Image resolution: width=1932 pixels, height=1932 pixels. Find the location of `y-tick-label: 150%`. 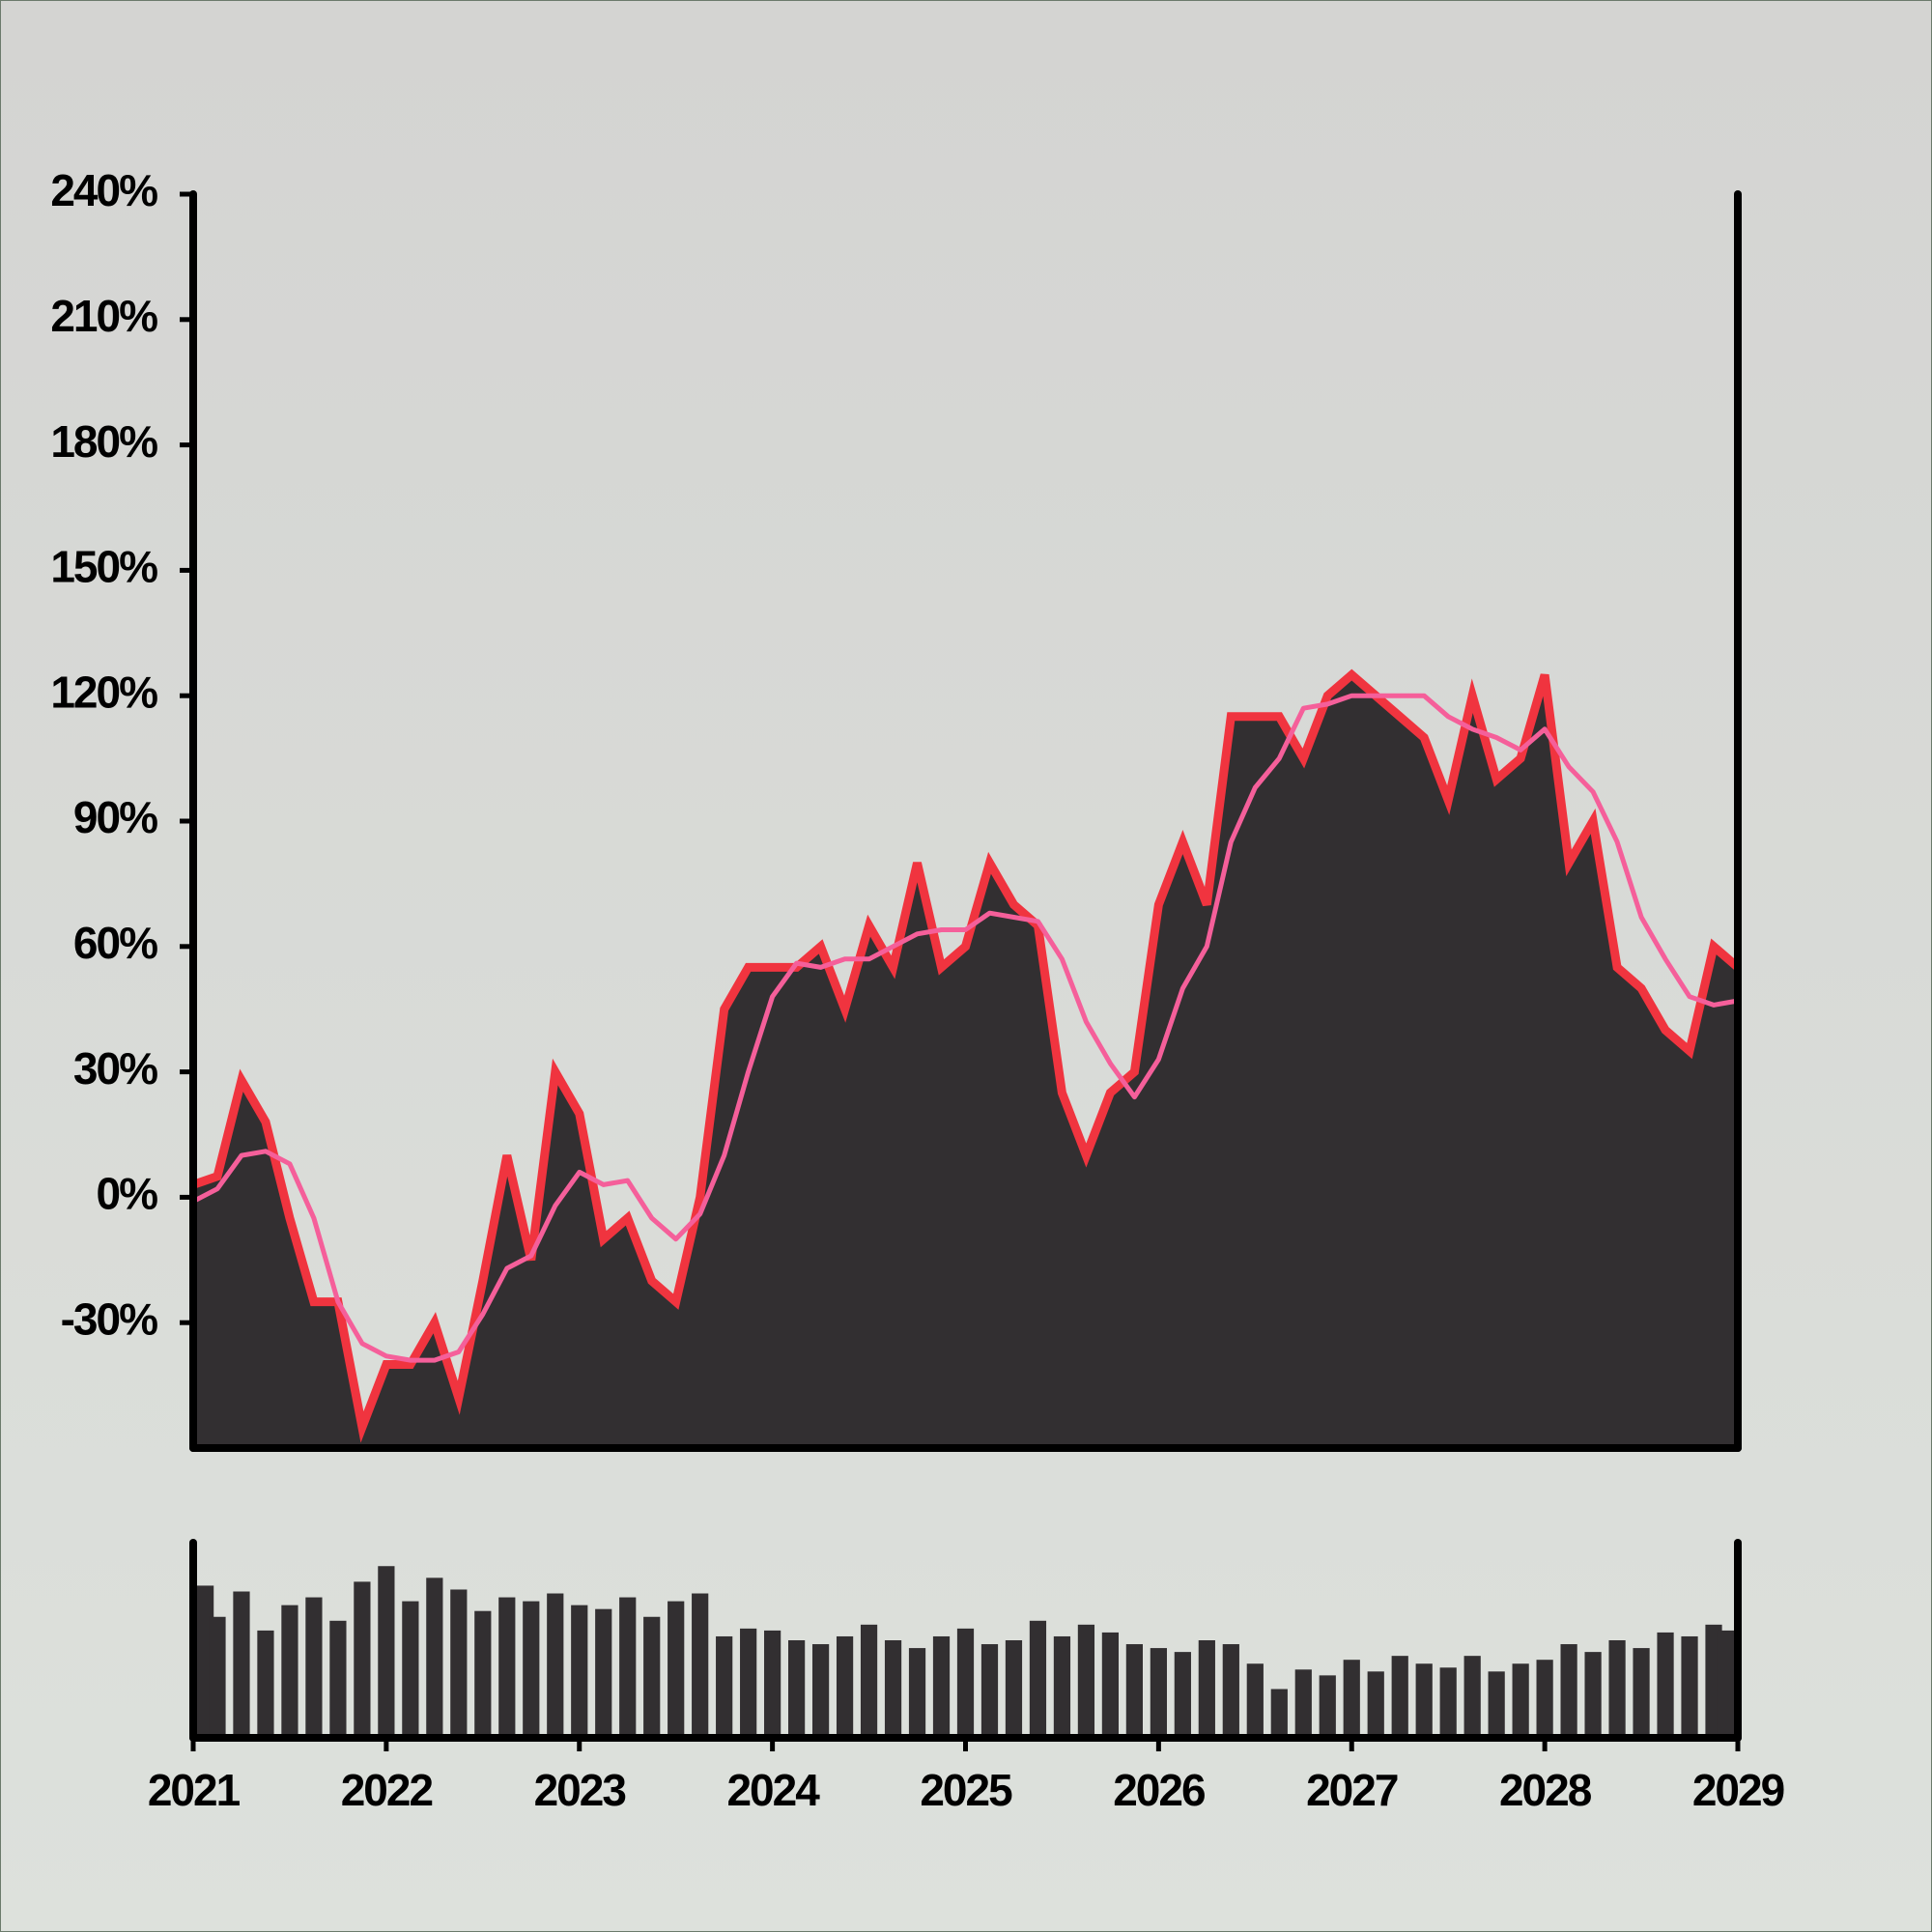

y-tick-label: 150% is located at coordinates (103, 567).